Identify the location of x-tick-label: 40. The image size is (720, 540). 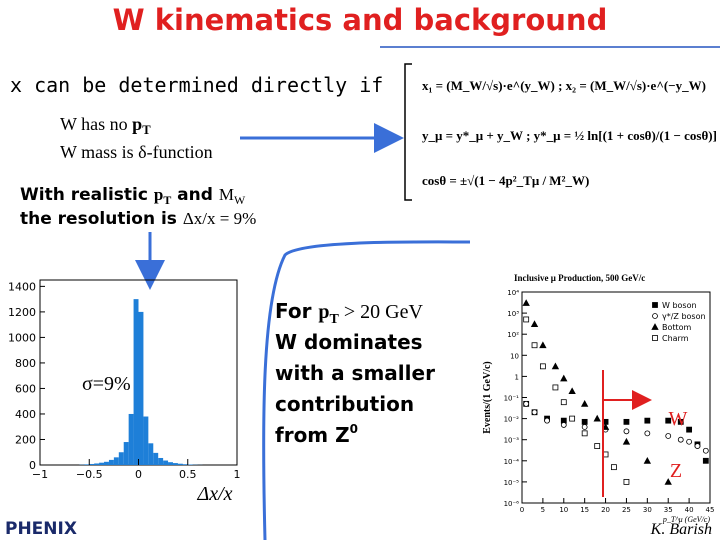
(689, 510).